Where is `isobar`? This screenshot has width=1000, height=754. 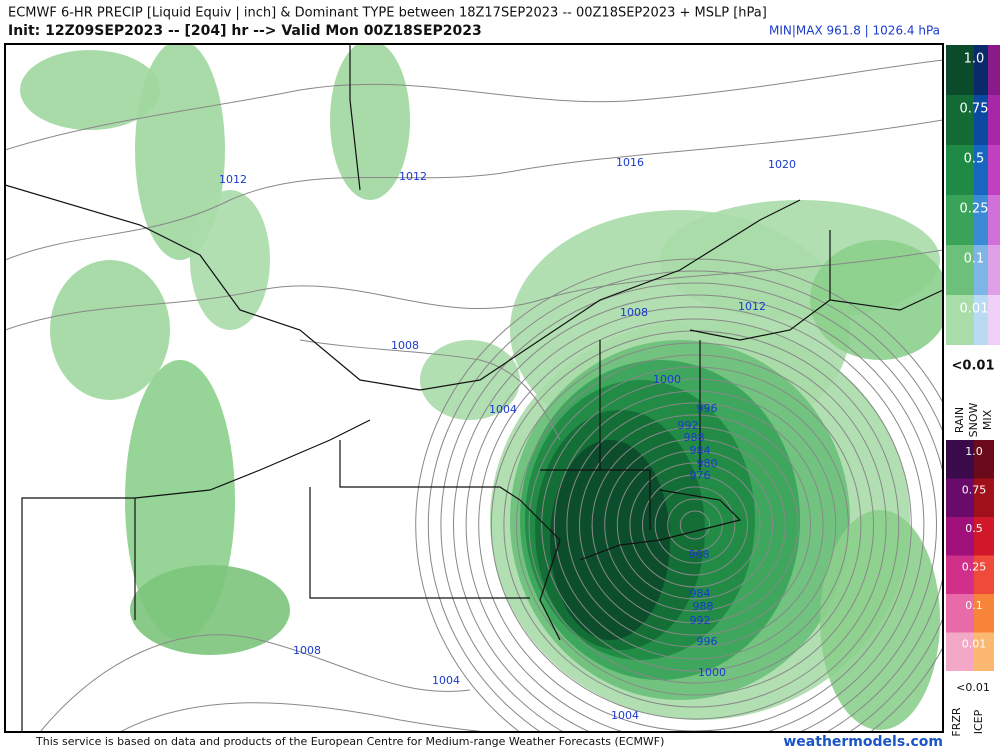
isobar is located at coordinates (695, 525).